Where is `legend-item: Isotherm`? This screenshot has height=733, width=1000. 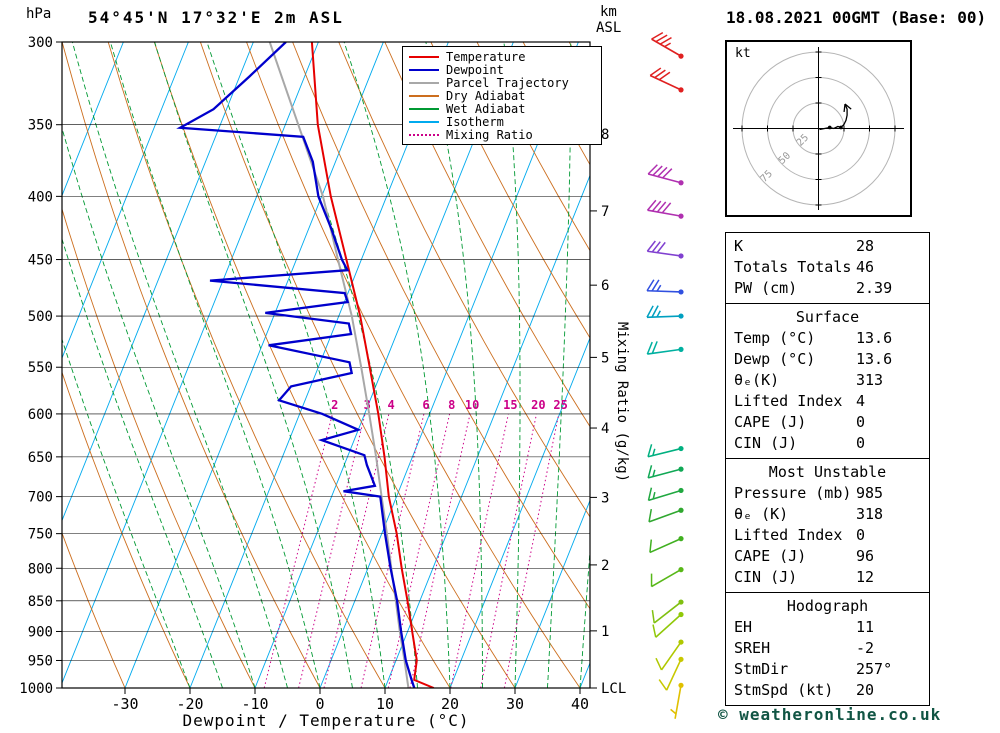
legend-item: Isotherm is located at coordinates (502, 122).